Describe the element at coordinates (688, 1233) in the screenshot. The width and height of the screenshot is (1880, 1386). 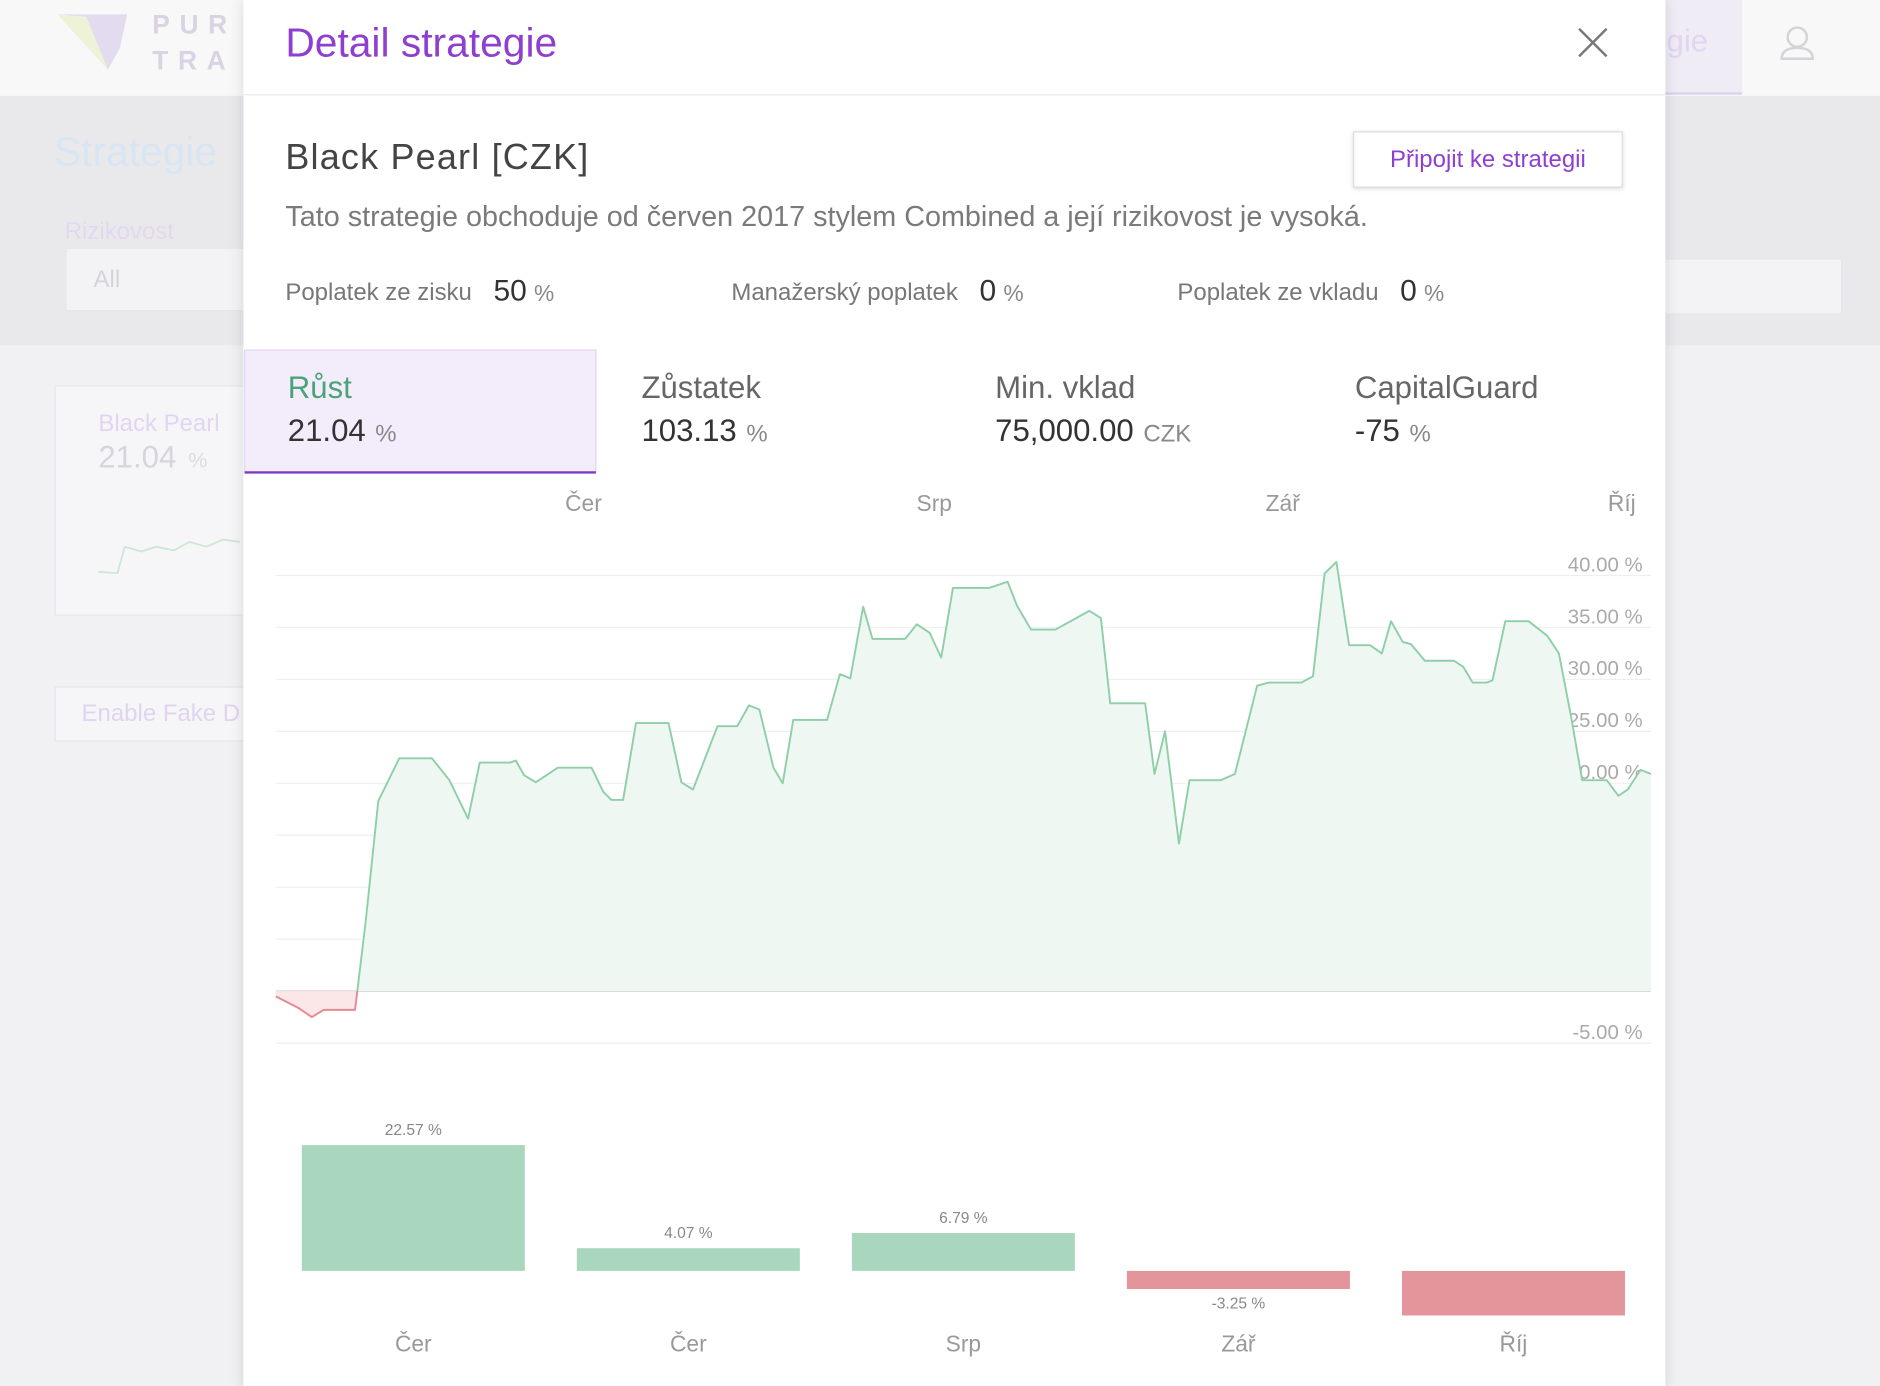
I see `bar-value-label: 4.07 %` at that location.